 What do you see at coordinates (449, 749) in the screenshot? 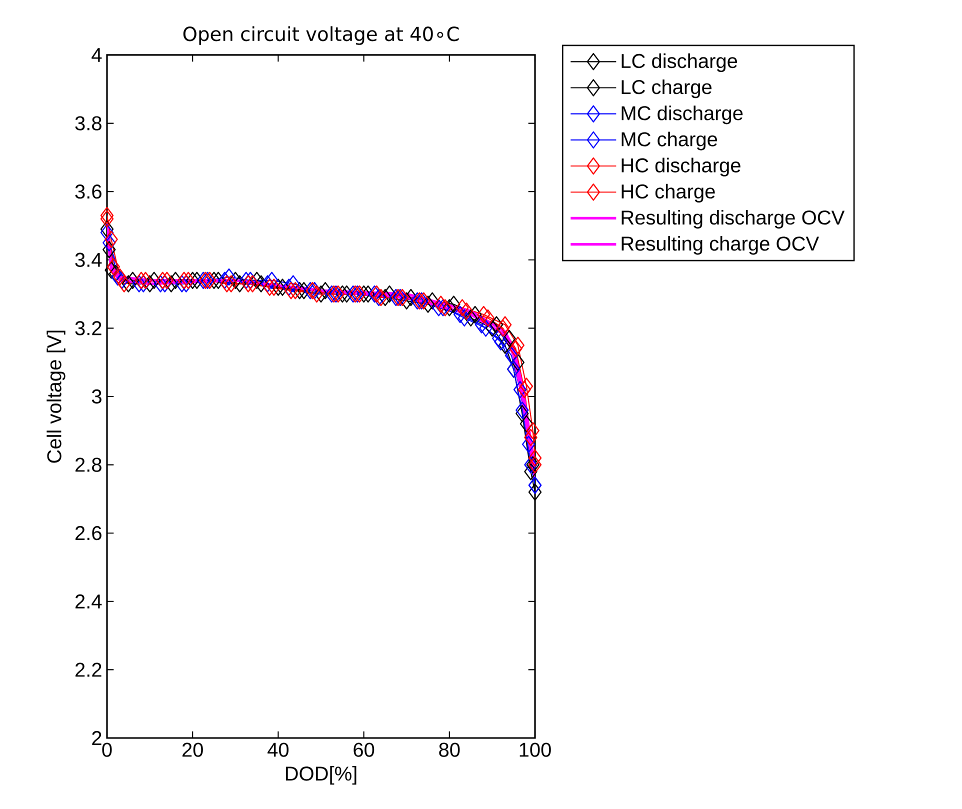
I see `x-tick-label: 80` at bounding box center [449, 749].